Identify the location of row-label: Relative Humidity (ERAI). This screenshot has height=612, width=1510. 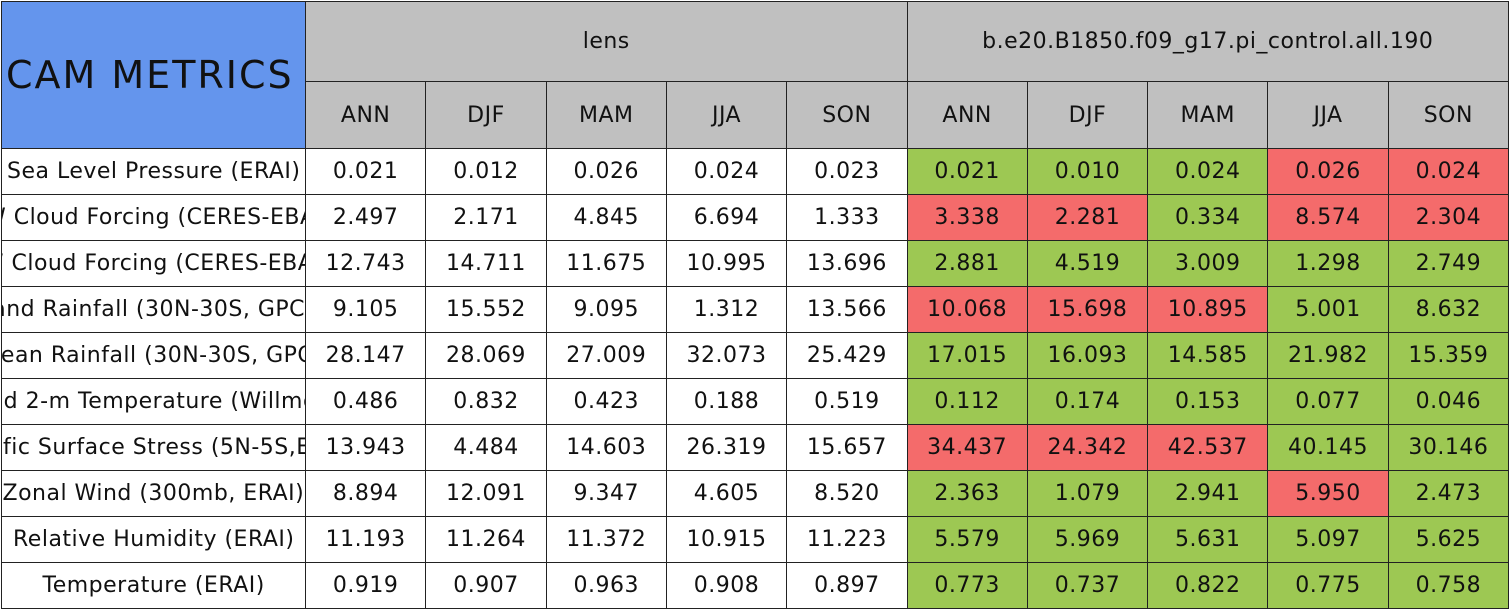
(154, 539).